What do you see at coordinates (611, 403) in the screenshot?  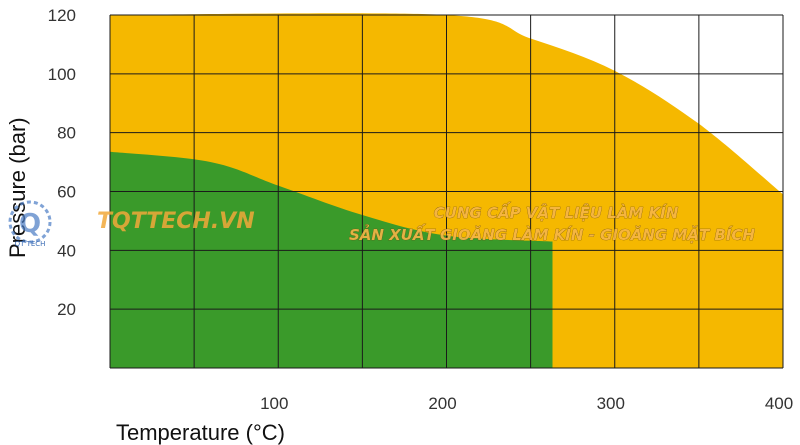 I see `x-tick-label: 300` at bounding box center [611, 403].